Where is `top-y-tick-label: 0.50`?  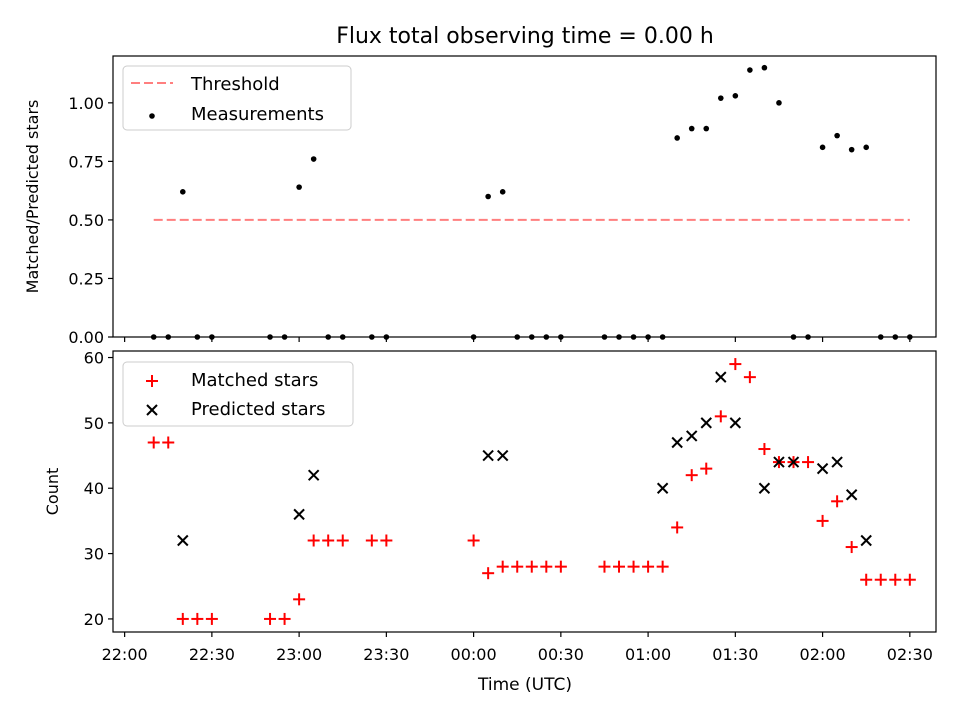 top-y-tick-label: 0.50 is located at coordinates (86, 220).